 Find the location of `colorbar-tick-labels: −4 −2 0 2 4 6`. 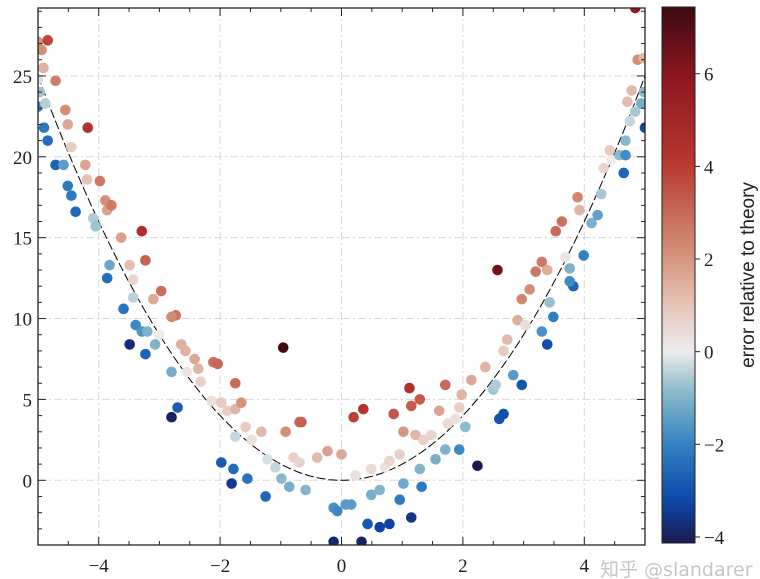

colorbar-tick-labels: −4 −2 0 2 4 6 is located at coordinates (714, 307).